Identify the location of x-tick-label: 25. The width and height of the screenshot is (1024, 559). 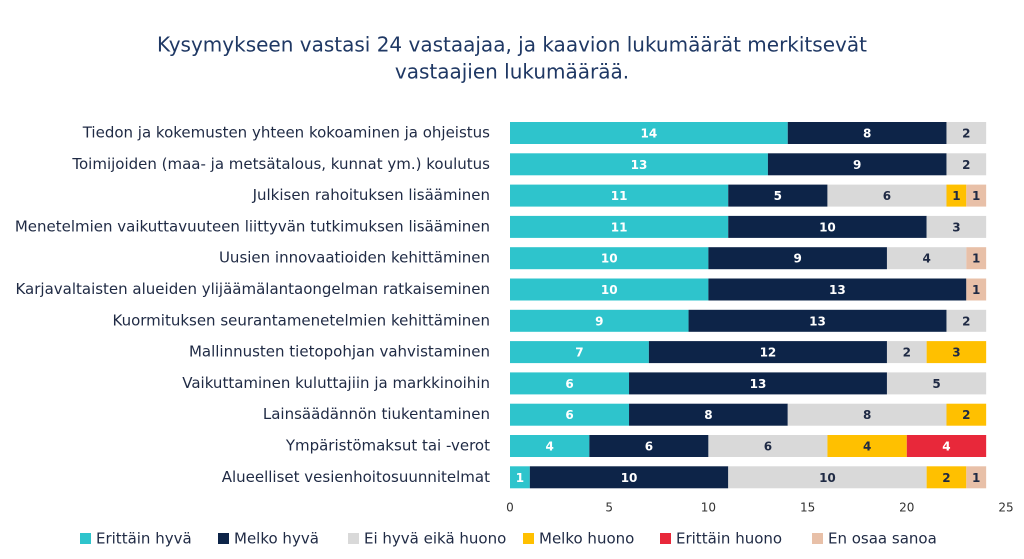
(1005, 508).